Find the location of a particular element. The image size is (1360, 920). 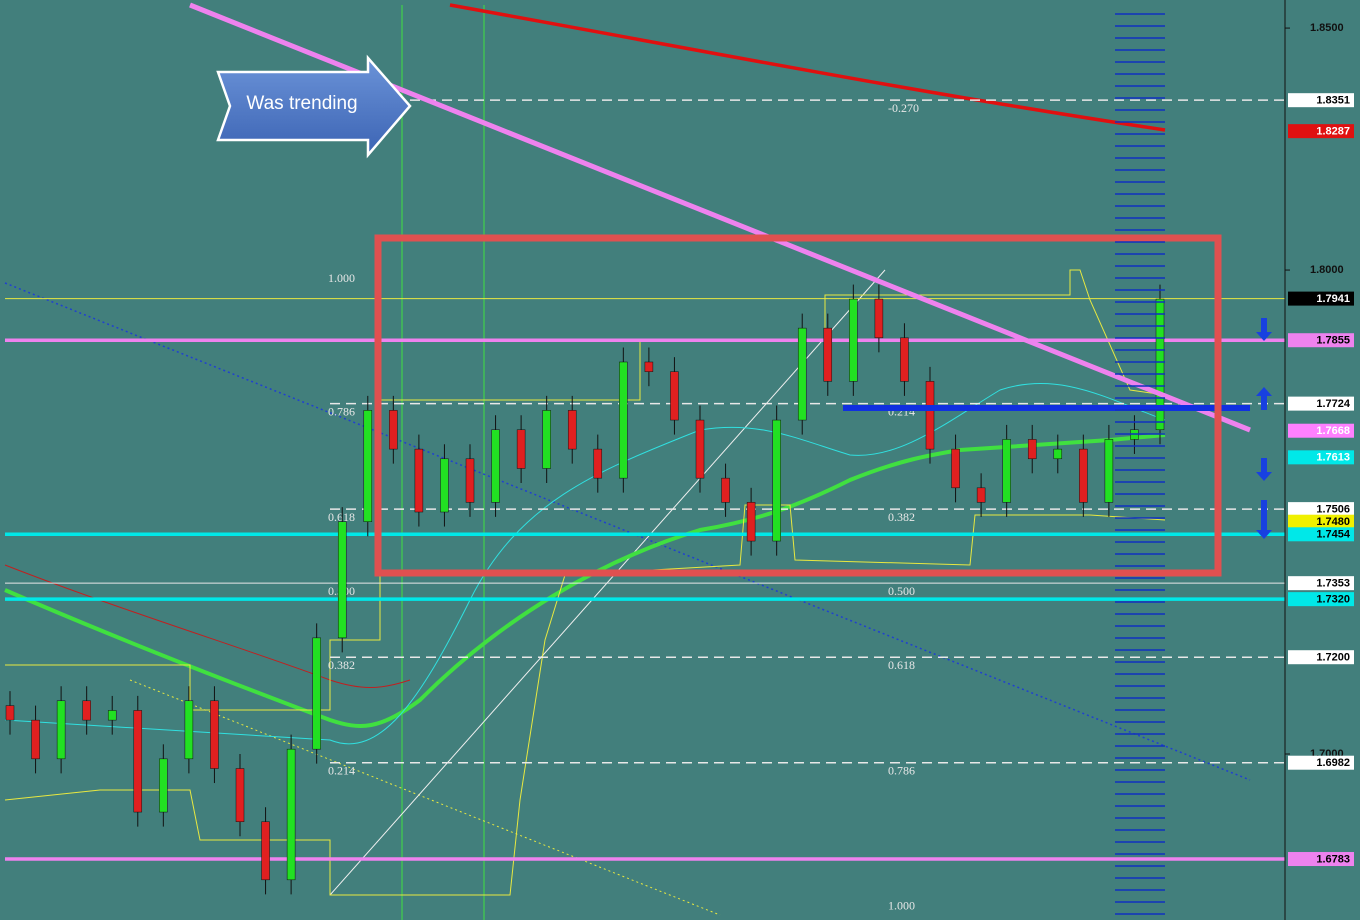

price-label: 1.8287 is located at coordinates (1333, 132).